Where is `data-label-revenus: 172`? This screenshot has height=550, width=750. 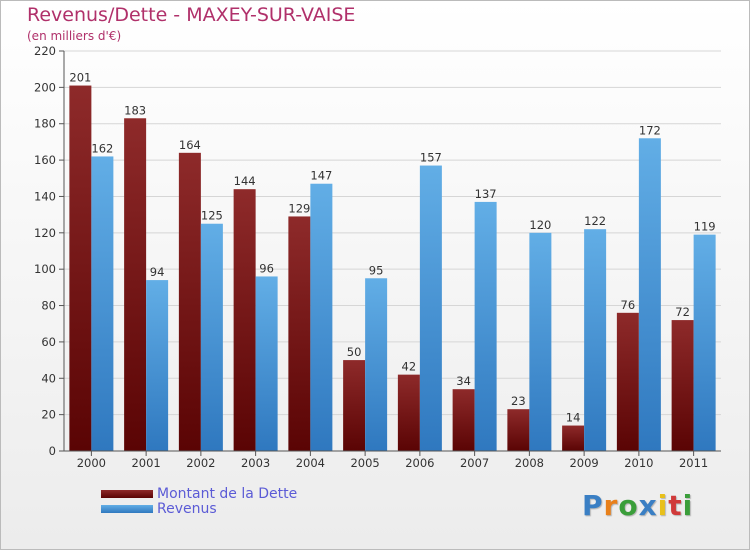
data-label-revenus: 172 is located at coordinates (650, 130).